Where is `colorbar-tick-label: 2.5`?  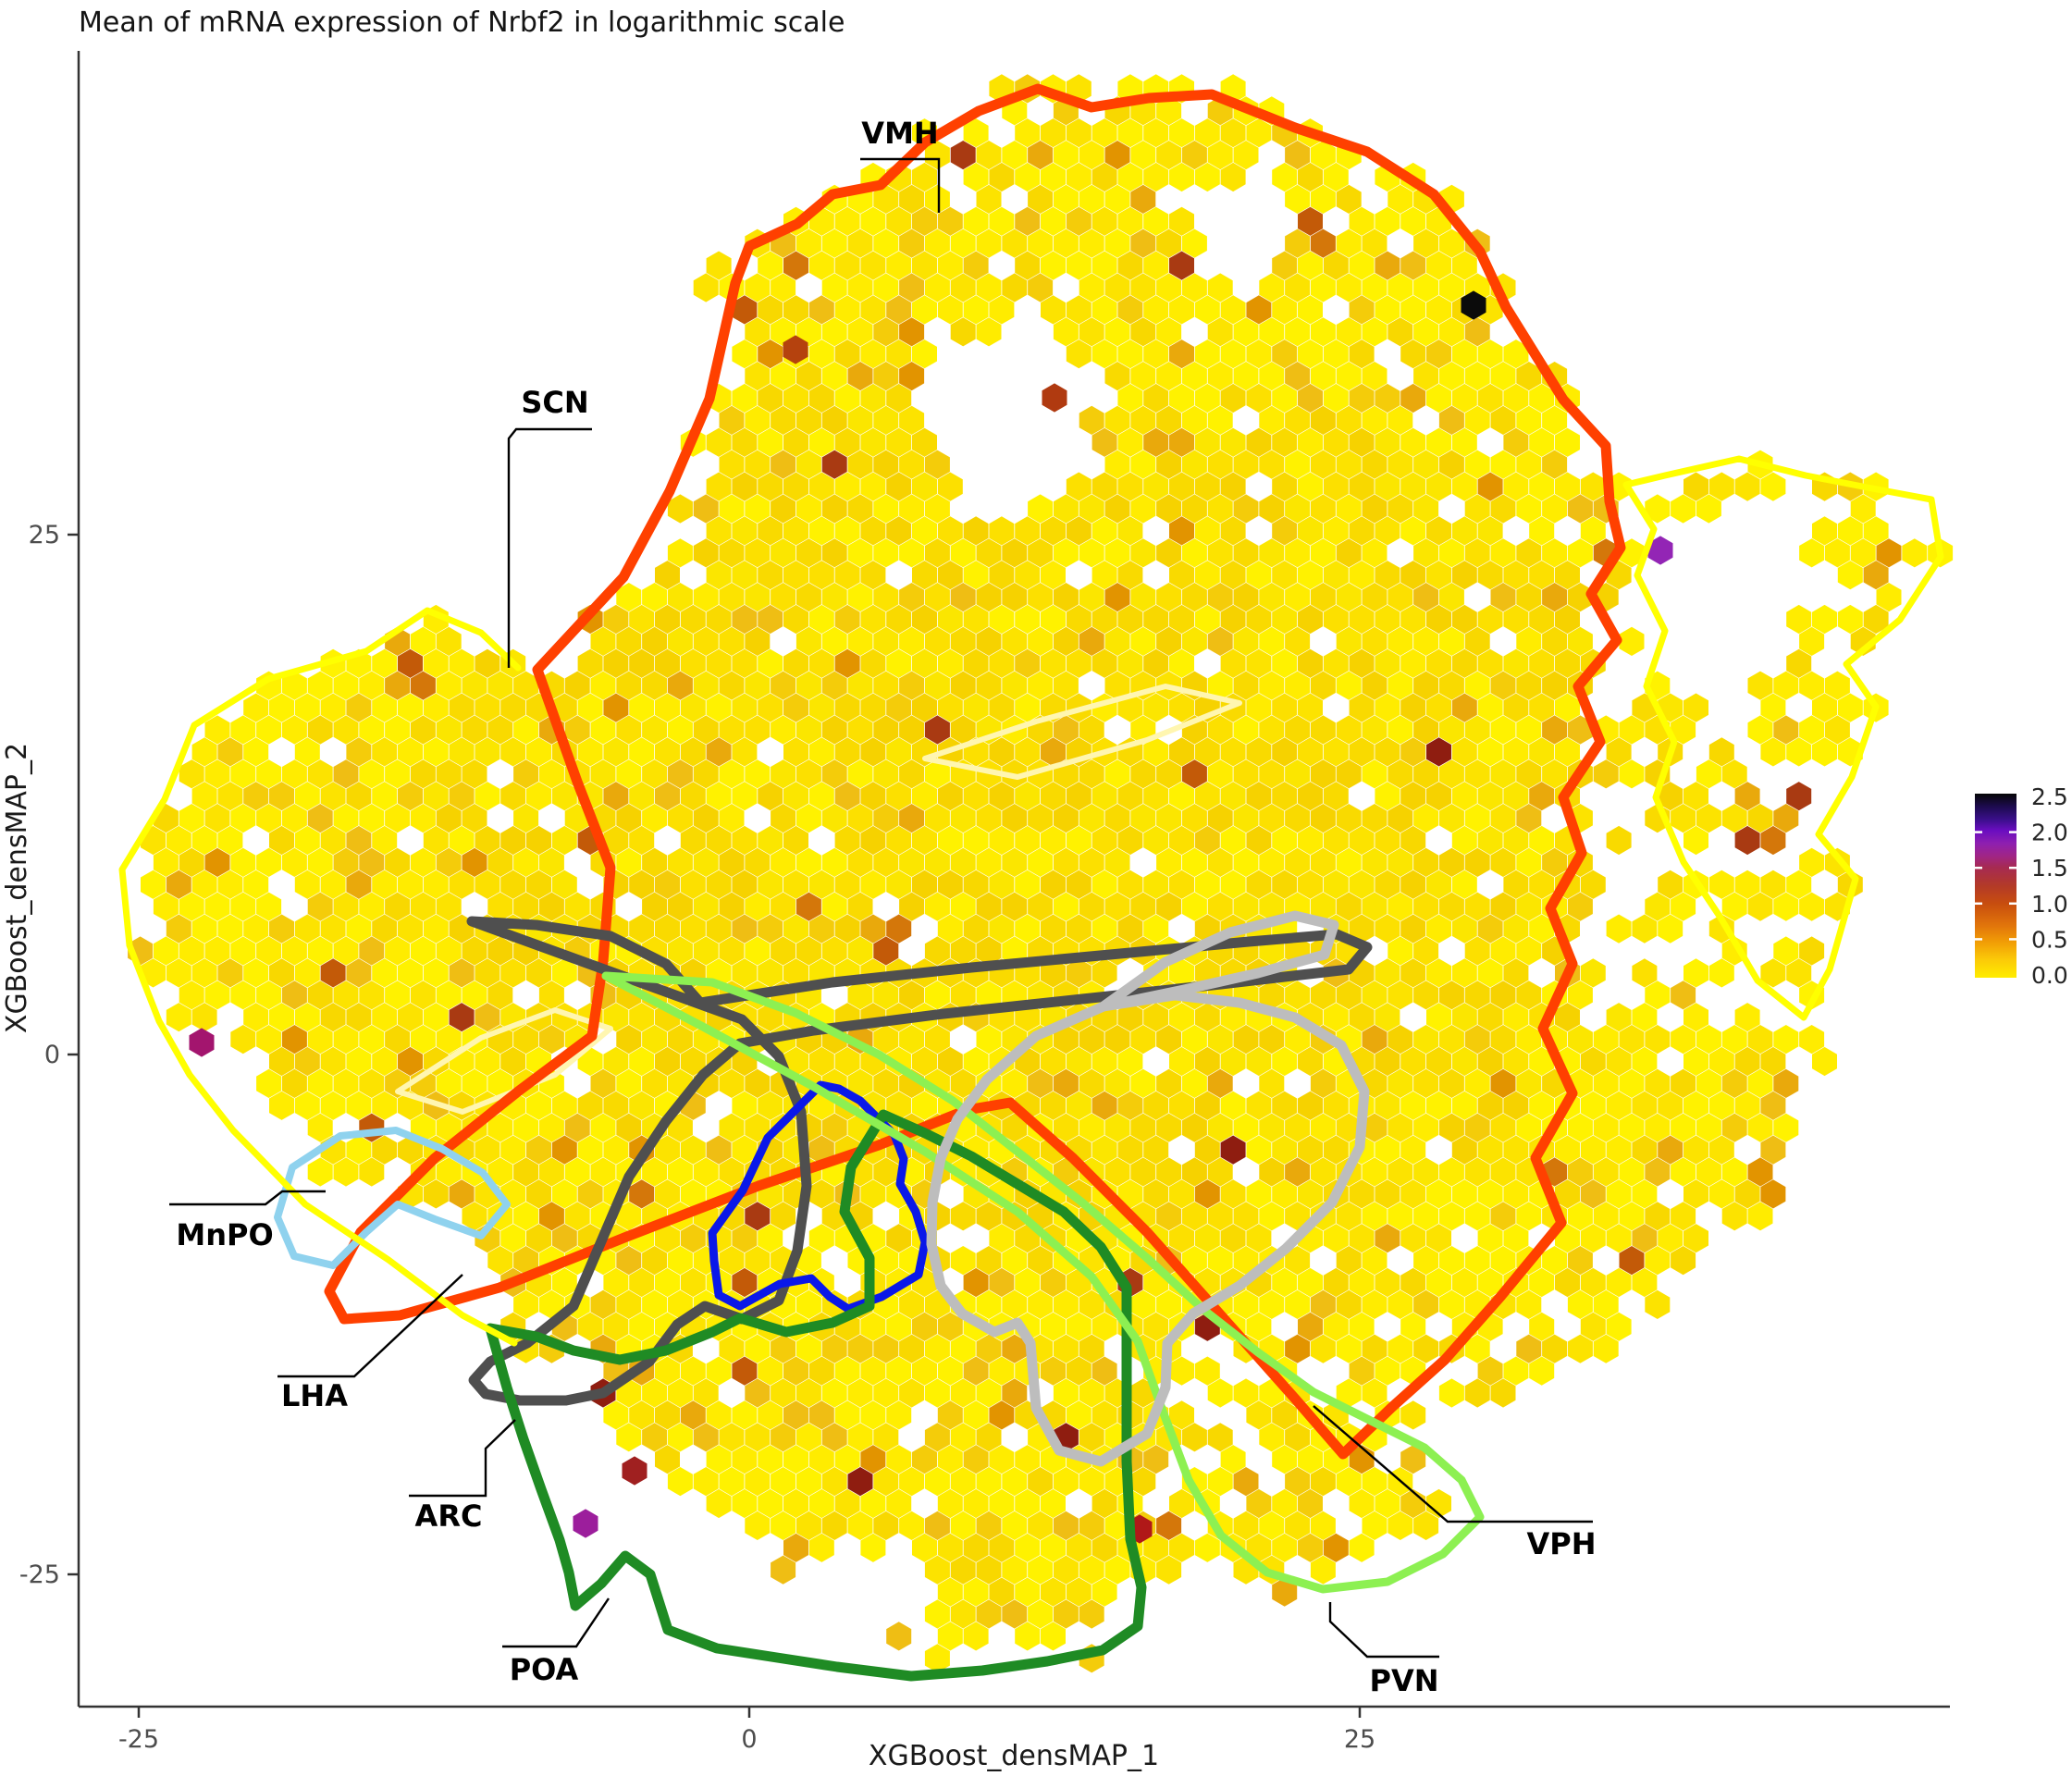
colorbar-tick-label: 2.5 is located at coordinates (2050, 797).